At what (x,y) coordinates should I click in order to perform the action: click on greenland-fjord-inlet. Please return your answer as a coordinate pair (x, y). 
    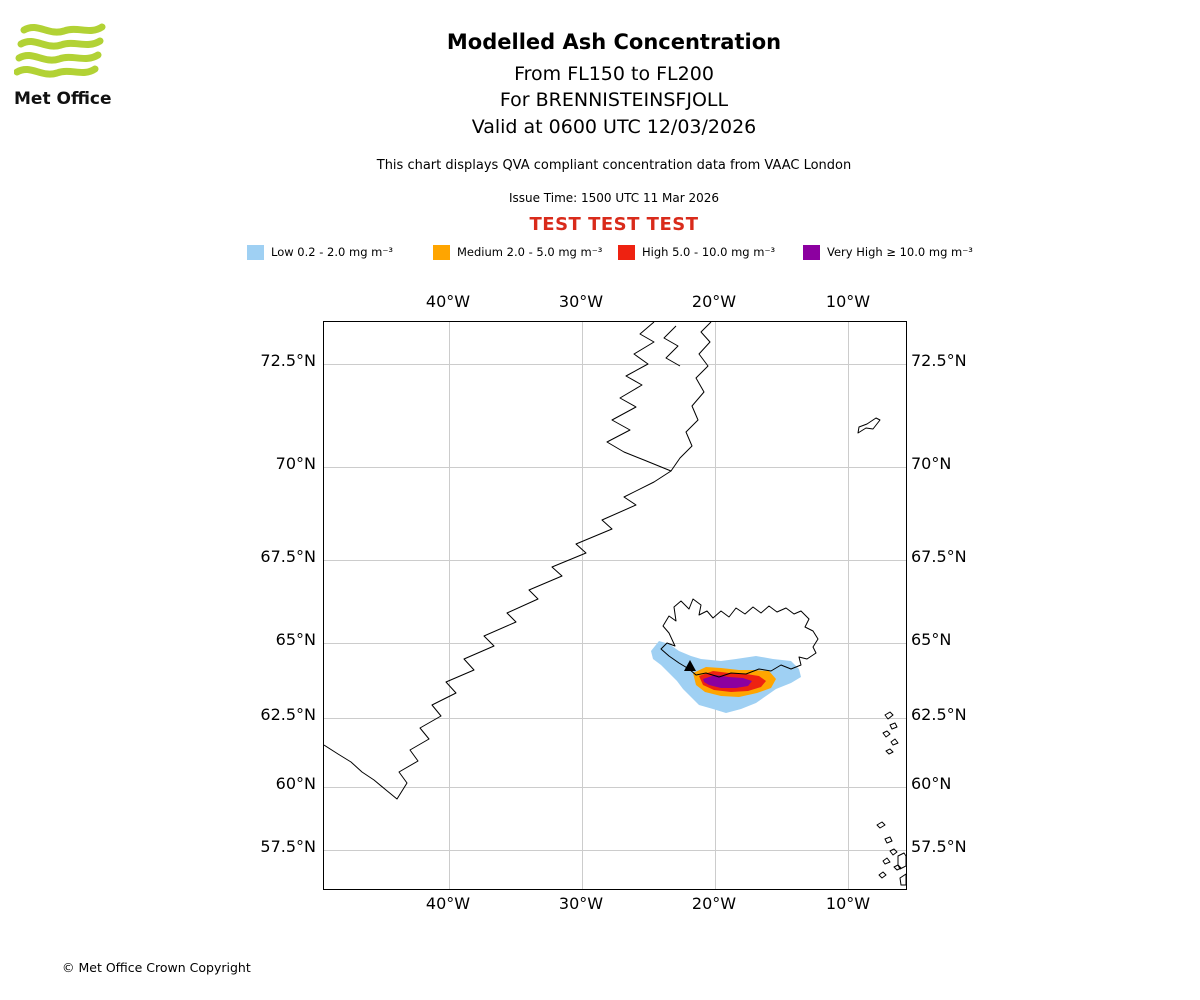
    Looking at the image, I should click on (672, 346).